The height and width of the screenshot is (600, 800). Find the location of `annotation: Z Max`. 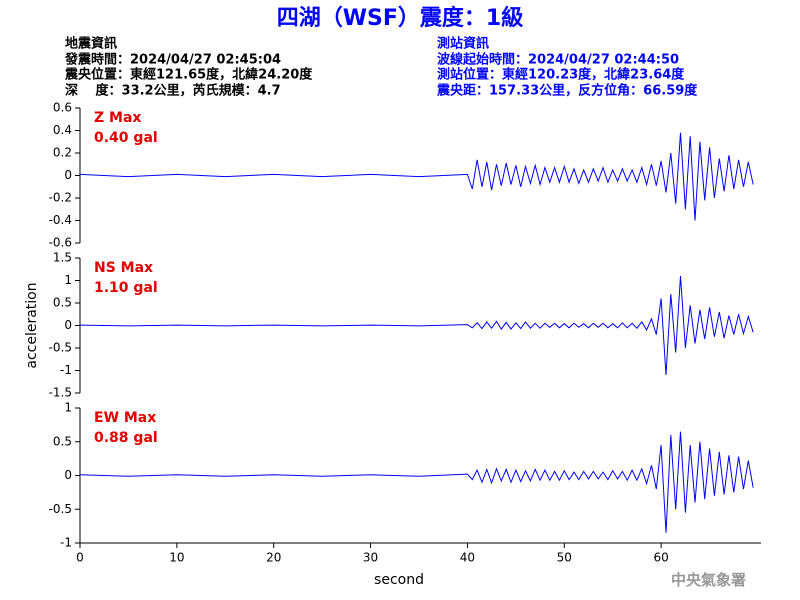

annotation: Z Max is located at coordinates (117, 118).